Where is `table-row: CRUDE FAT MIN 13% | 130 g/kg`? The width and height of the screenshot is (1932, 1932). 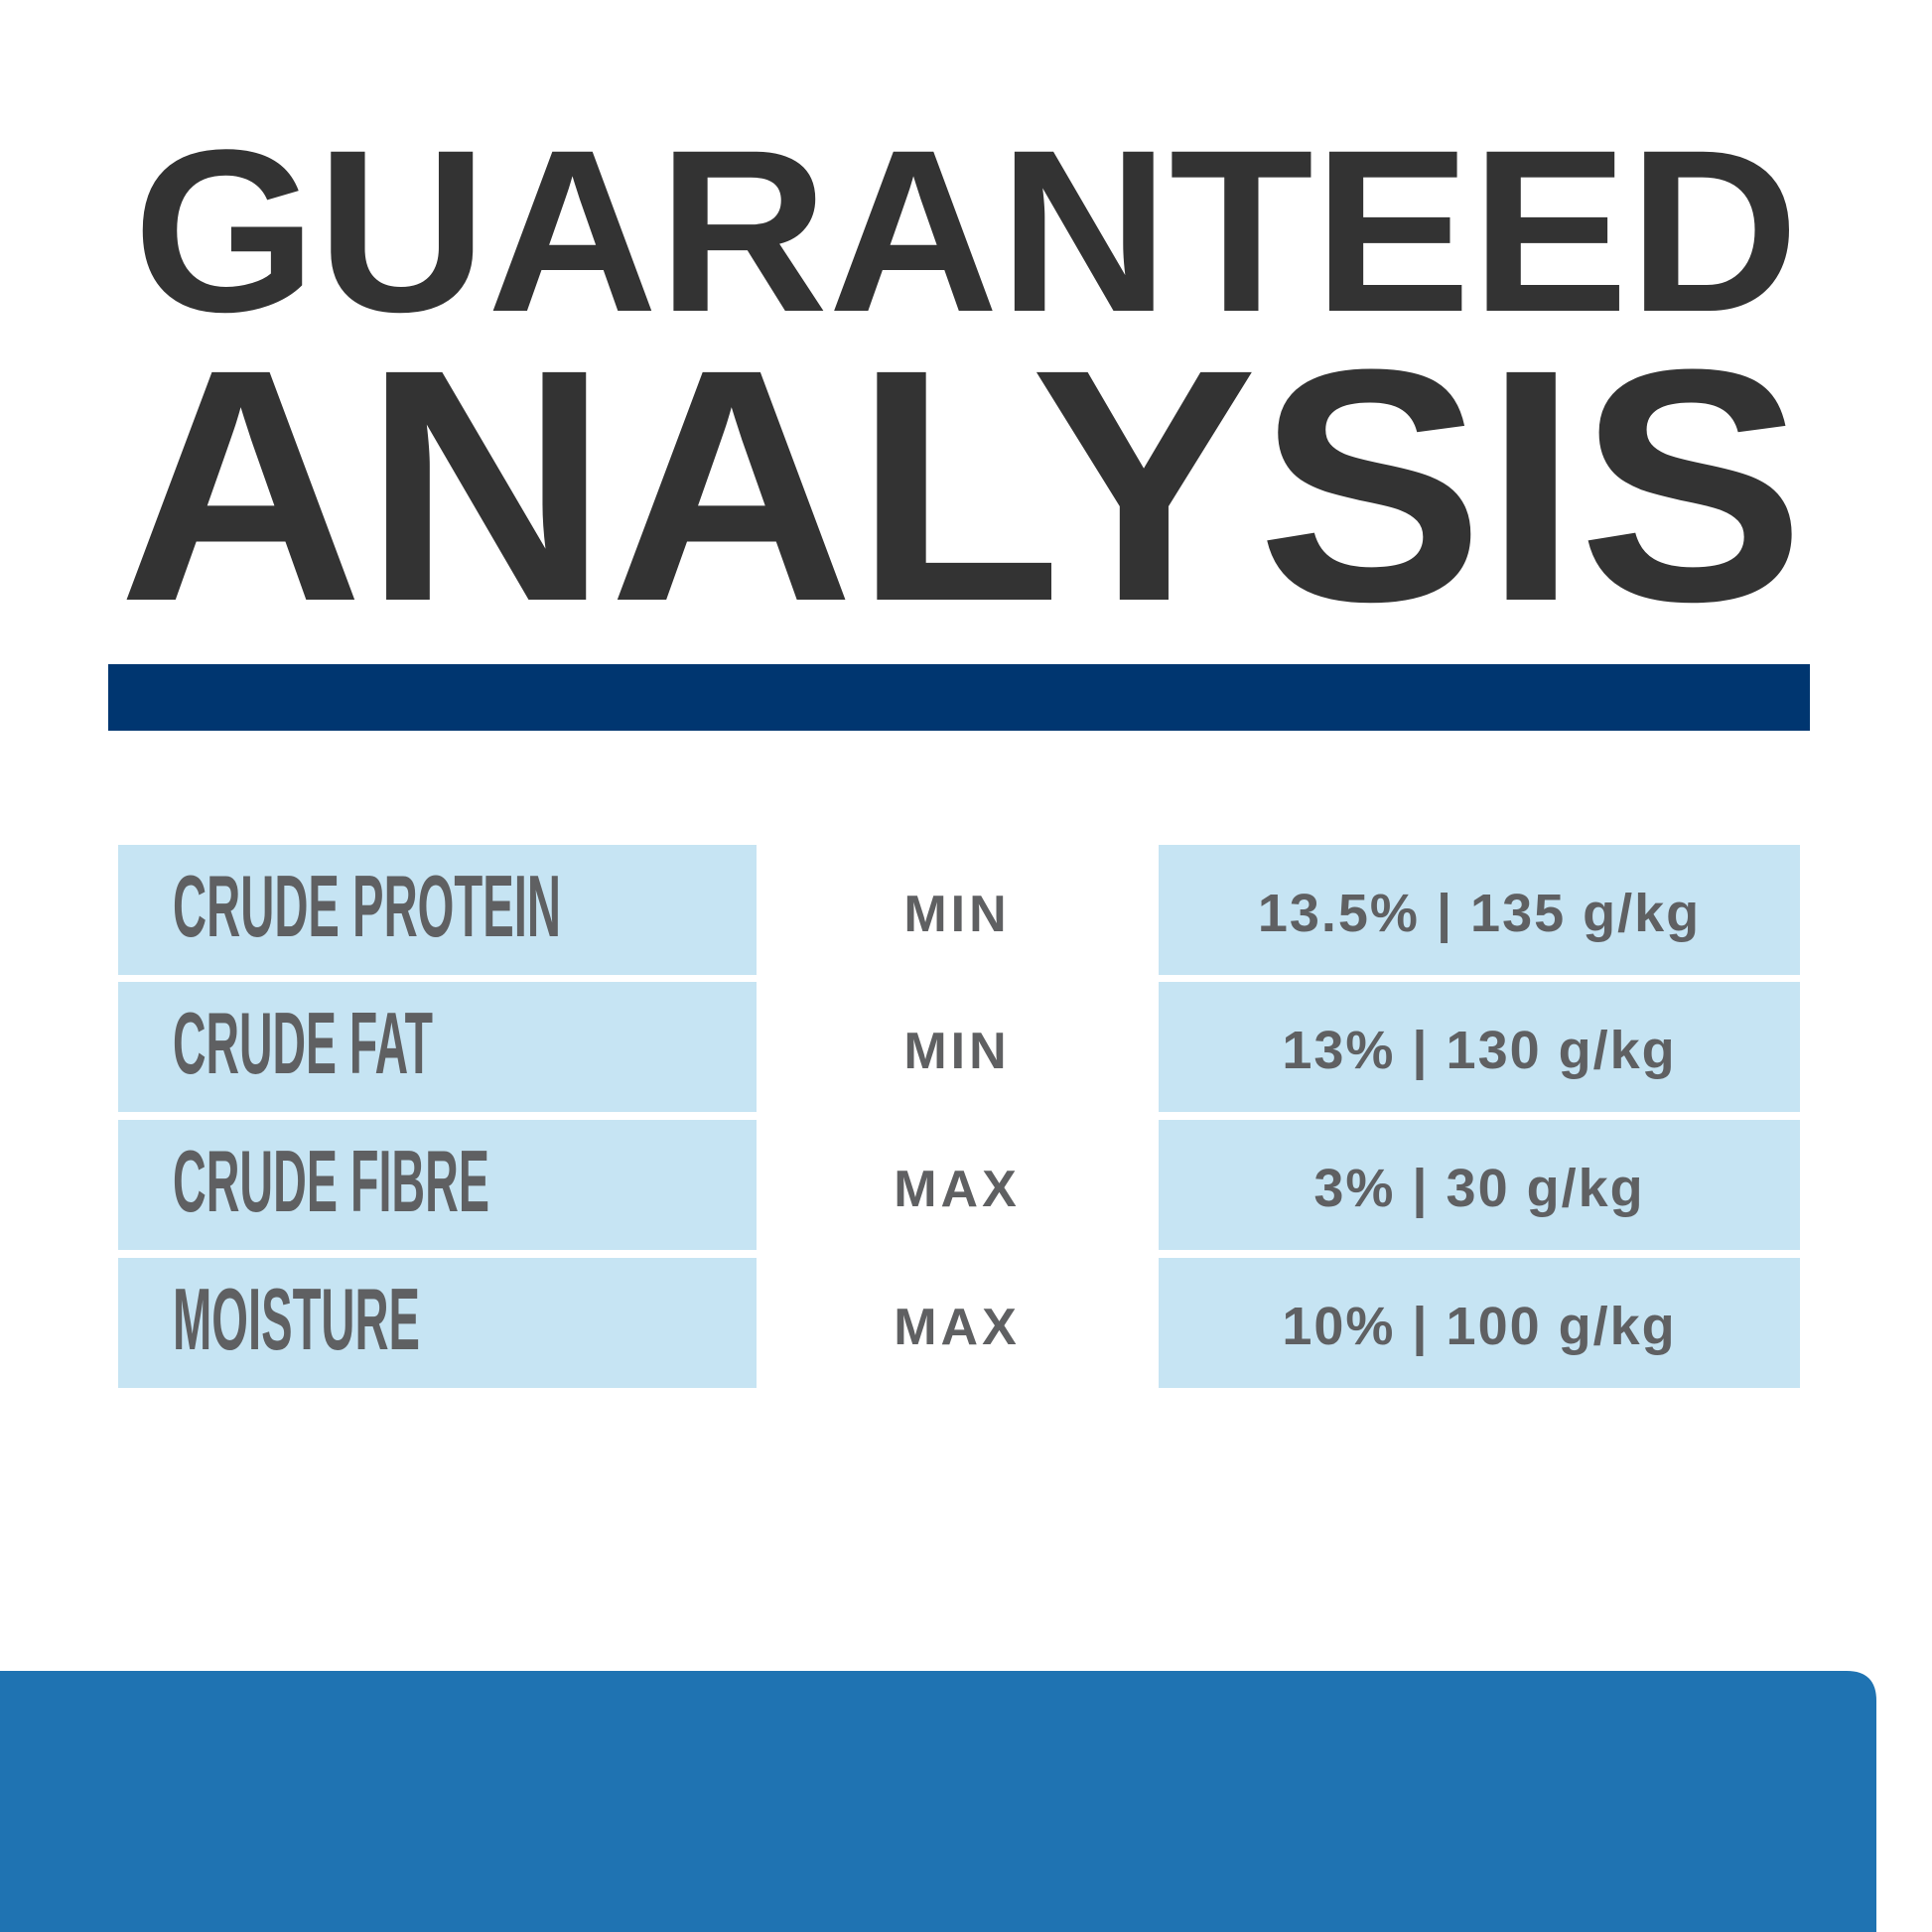
table-row: CRUDE FAT MIN 13% | 130 g/kg is located at coordinates (959, 1047).